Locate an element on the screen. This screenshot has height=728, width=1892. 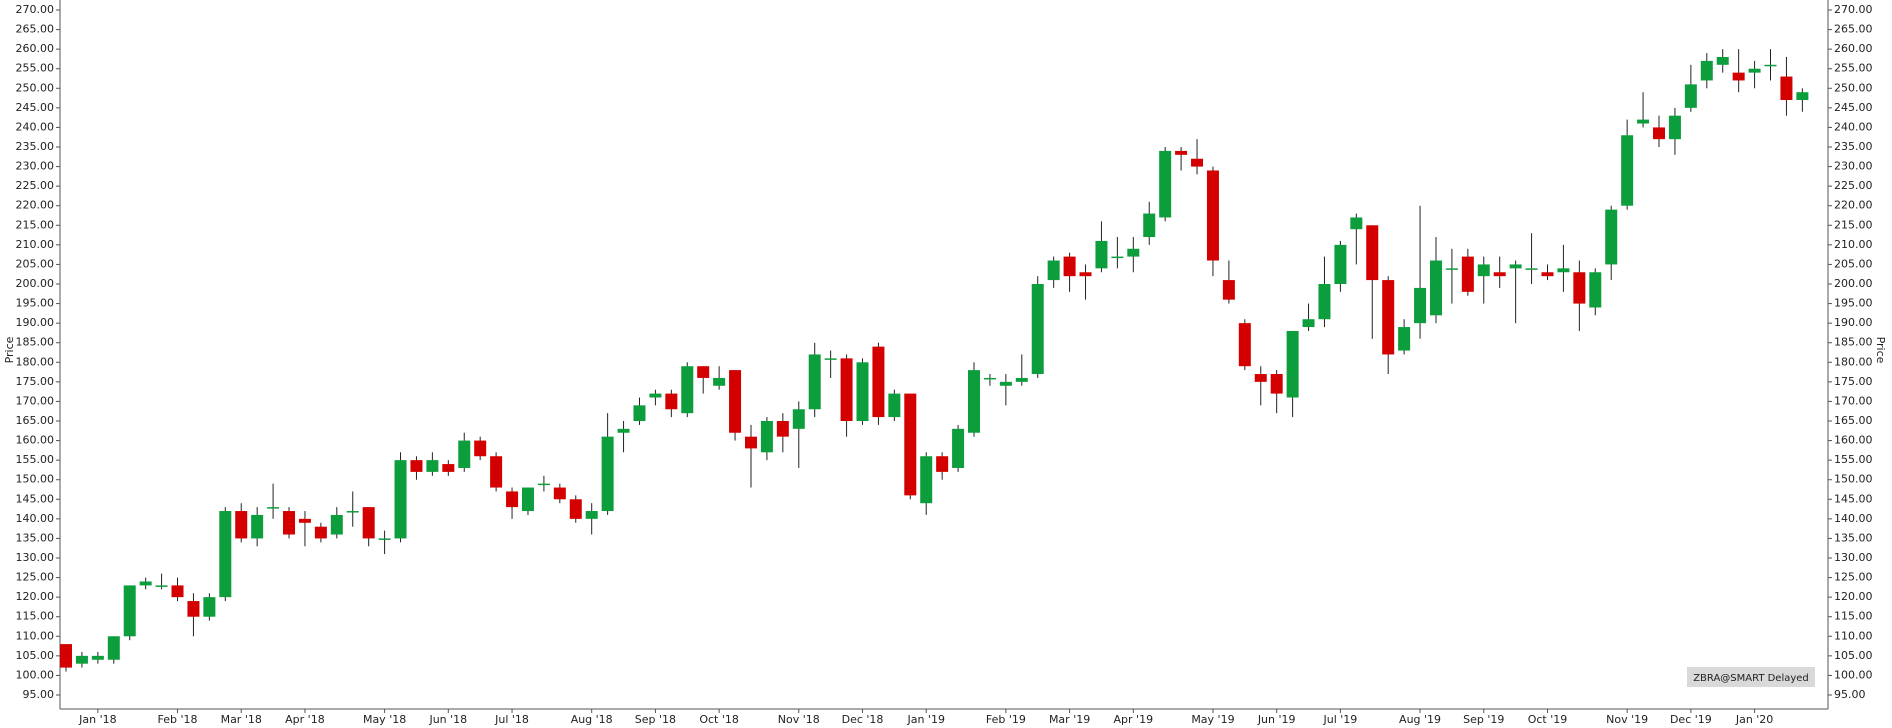
y-tick-label: 120.00 is located at coordinates (35, 596).